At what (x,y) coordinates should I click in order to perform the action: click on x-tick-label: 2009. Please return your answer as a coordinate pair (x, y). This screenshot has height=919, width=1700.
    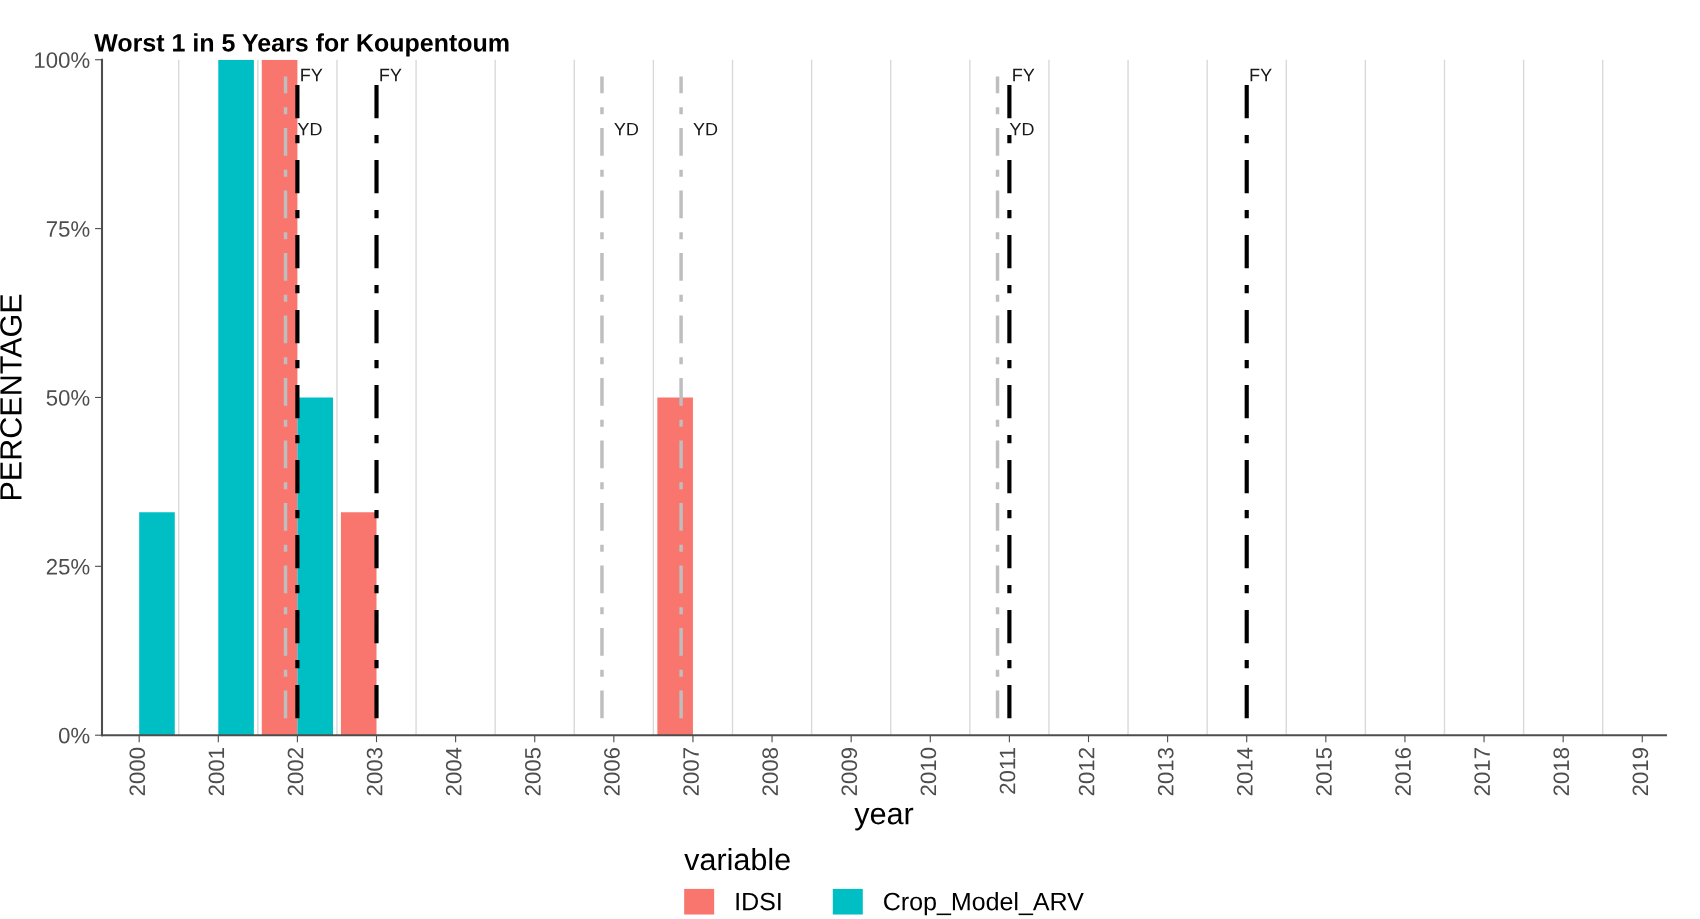
    Looking at the image, I should click on (849, 772).